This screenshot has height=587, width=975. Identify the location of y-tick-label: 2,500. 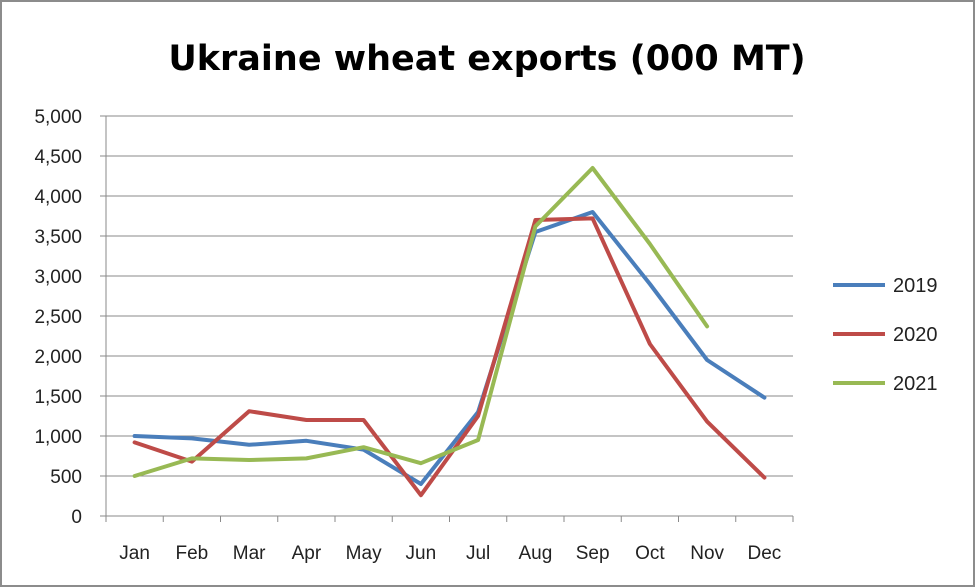
(58, 317).